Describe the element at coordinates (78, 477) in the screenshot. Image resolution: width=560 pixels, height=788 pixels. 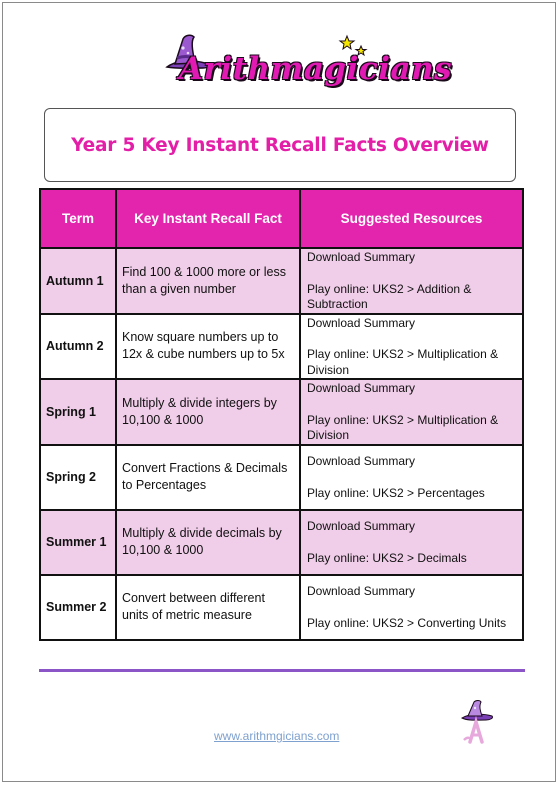
I see `term-cell: Spring 2` at that location.